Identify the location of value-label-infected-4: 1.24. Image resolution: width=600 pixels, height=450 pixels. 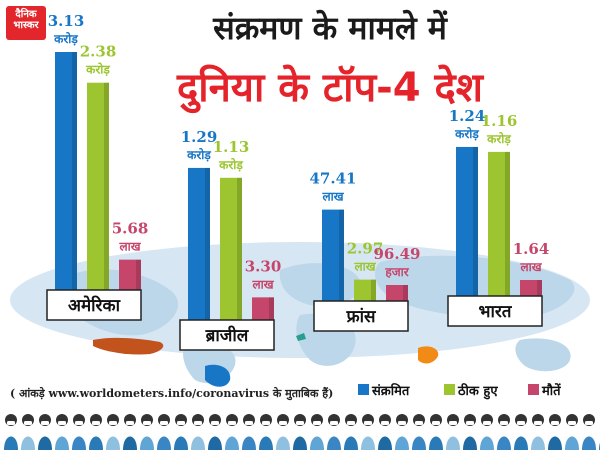
(467, 116).